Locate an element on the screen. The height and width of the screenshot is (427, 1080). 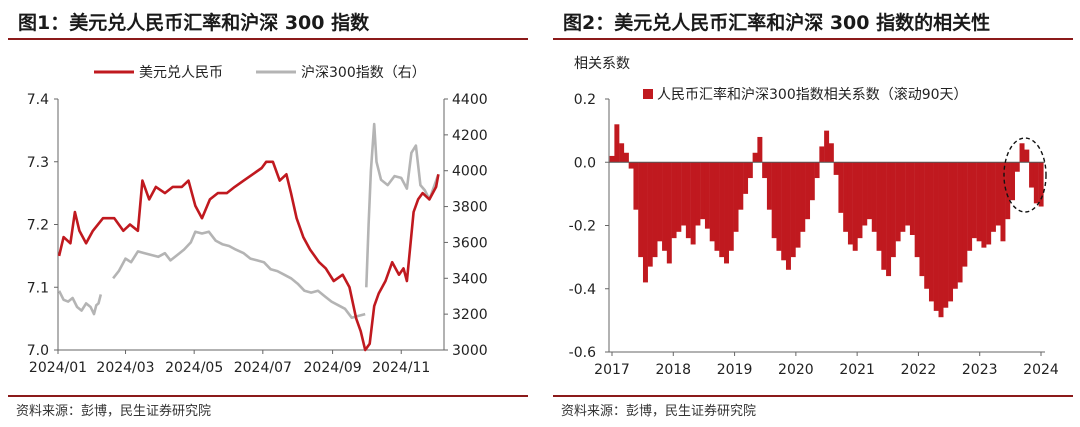
y-right-tick-label: 4000 is located at coordinates (470, 172).